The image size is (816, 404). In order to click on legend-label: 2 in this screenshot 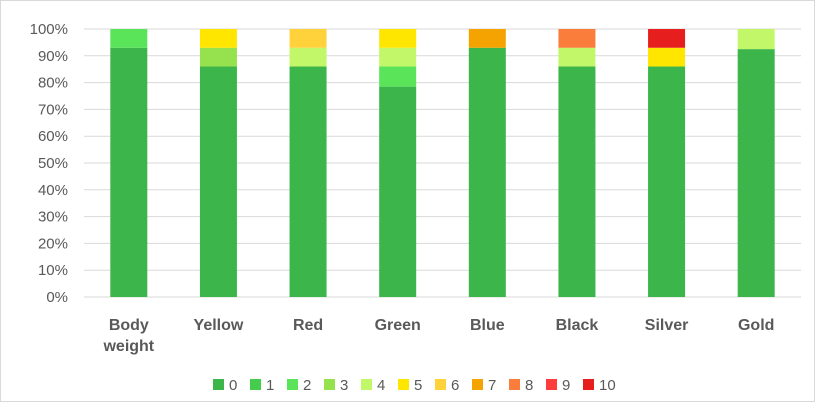, I will do `click(307, 385)`.